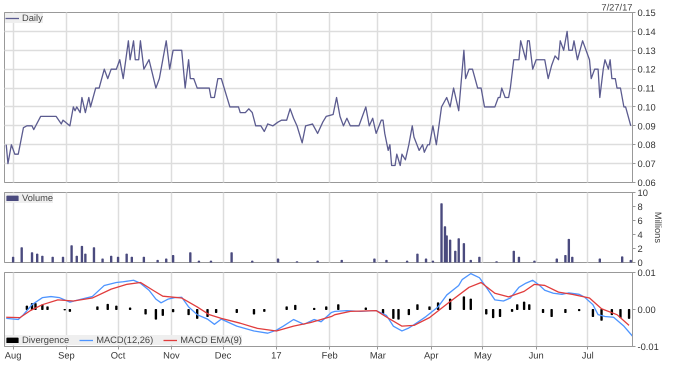 This screenshot has height=366, width=681. I want to click on y-tick-label: 0.08, so click(647, 145).